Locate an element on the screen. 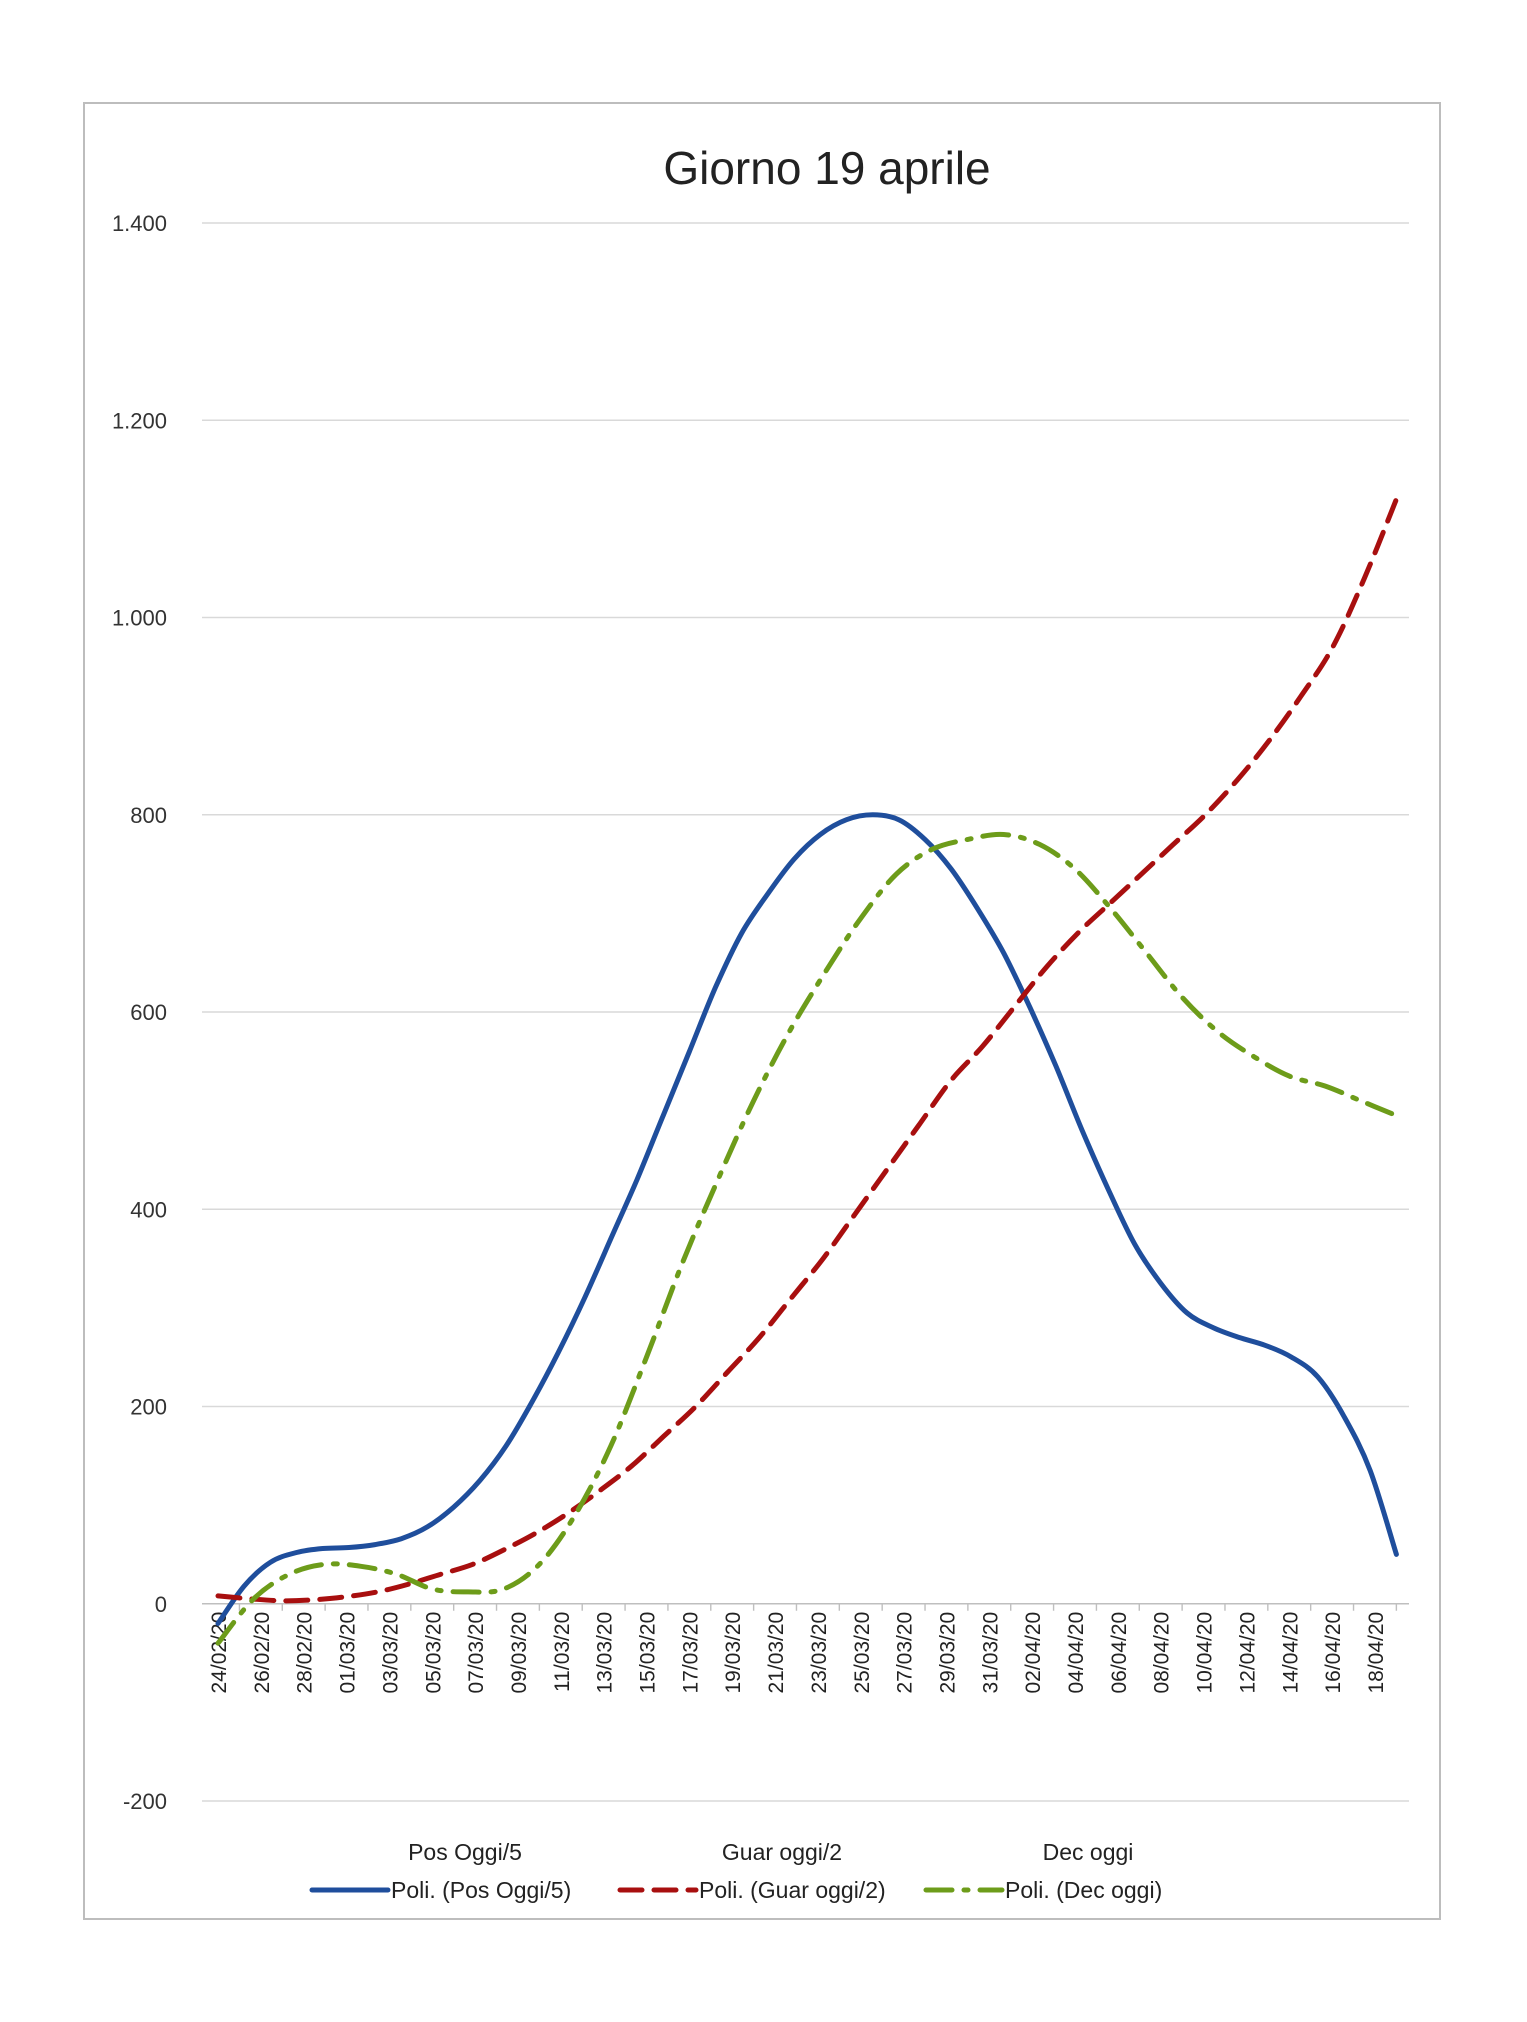 The height and width of the screenshot is (2022, 1527). x-tick-label: 14/04/20 is located at coordinates (1290, 1653).